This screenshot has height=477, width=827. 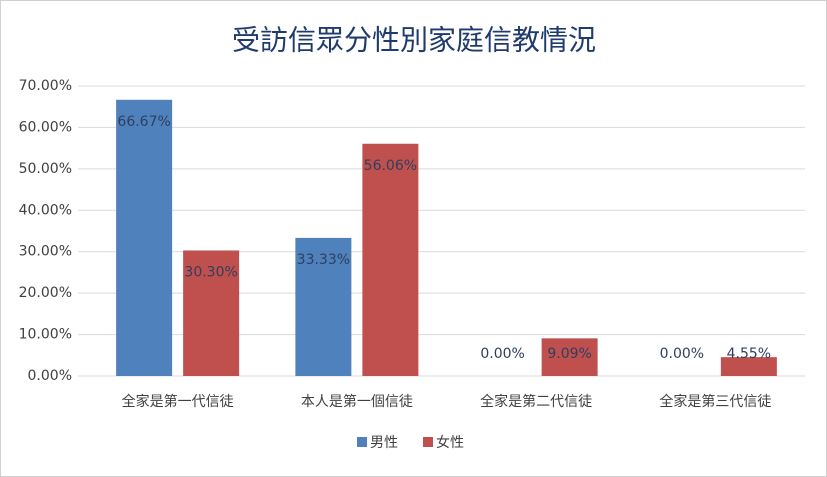 What do you see at coordinates (45, 293) in the screenshot?
I see `y-tick-label: 20.00%` at bounding box center [45, 293].